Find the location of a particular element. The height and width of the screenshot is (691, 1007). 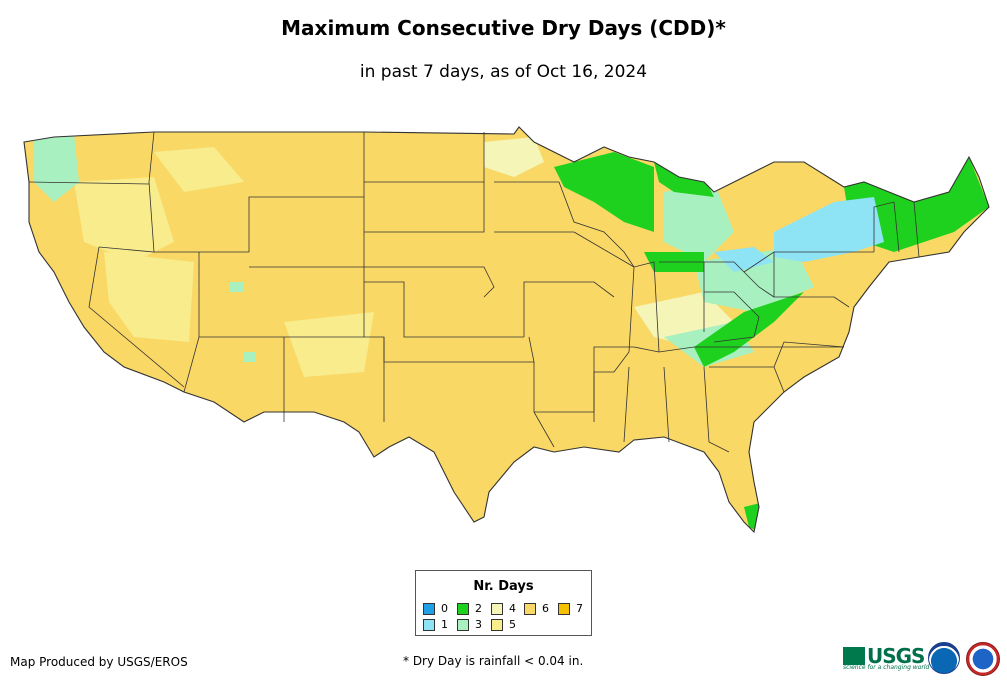

legend-label-7: 7 is located at coordinates (579, 608).